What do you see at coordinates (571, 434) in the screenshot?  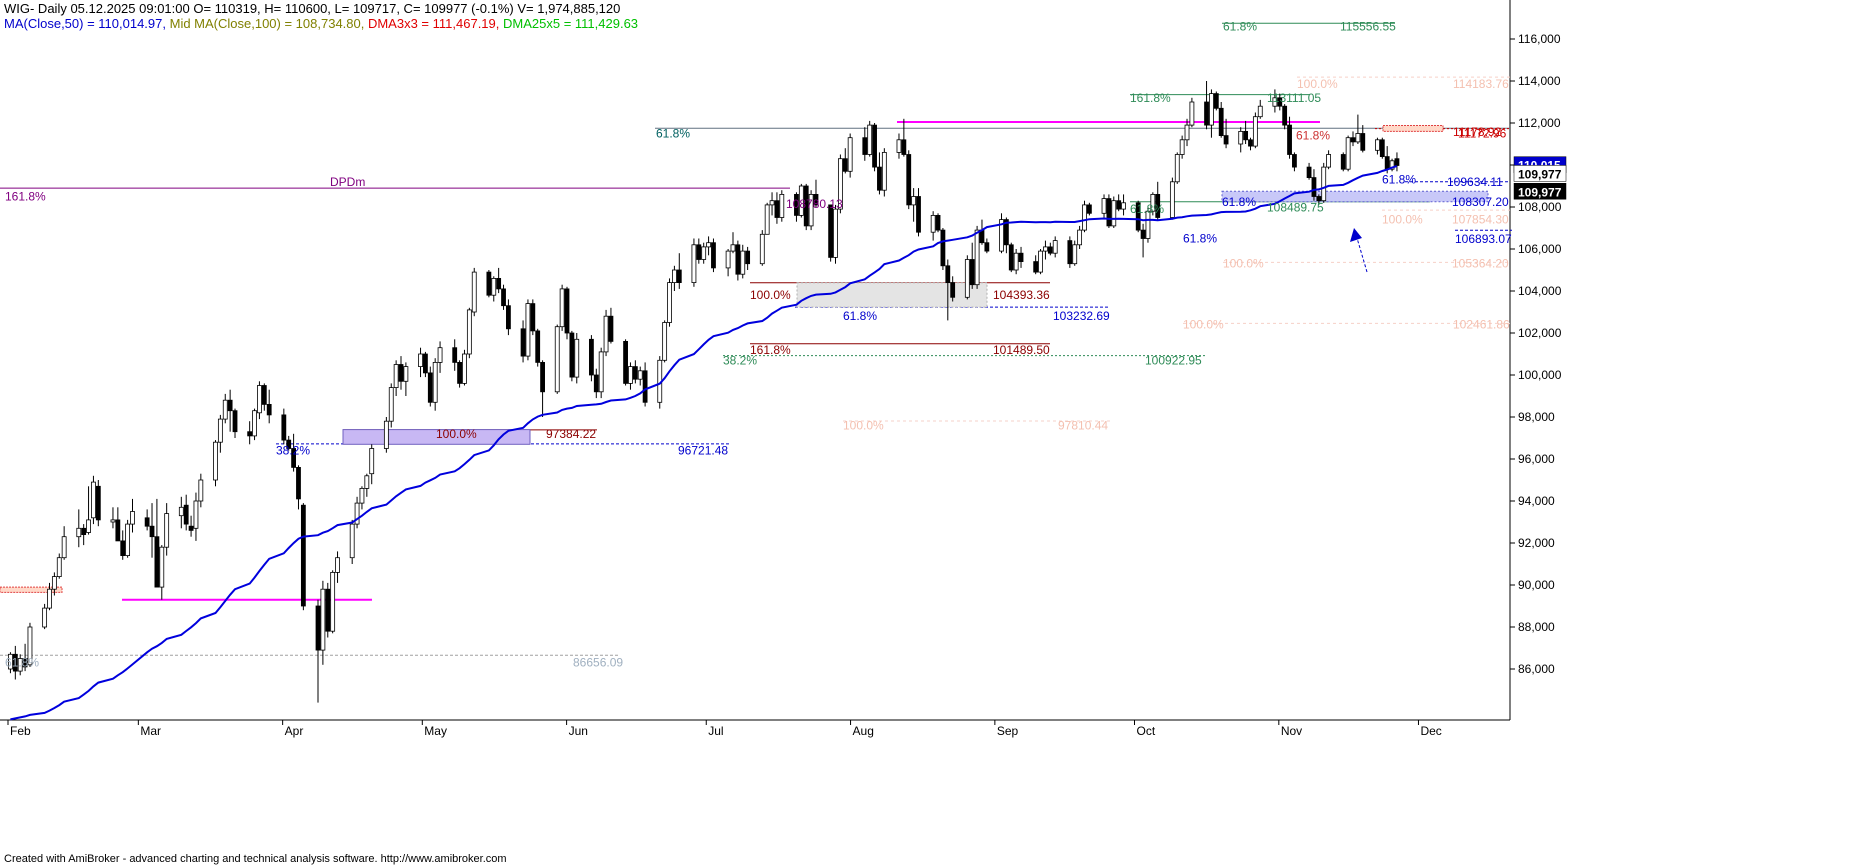 I see `chart-annotation: 97384.22` at bounding box center [571, 434].